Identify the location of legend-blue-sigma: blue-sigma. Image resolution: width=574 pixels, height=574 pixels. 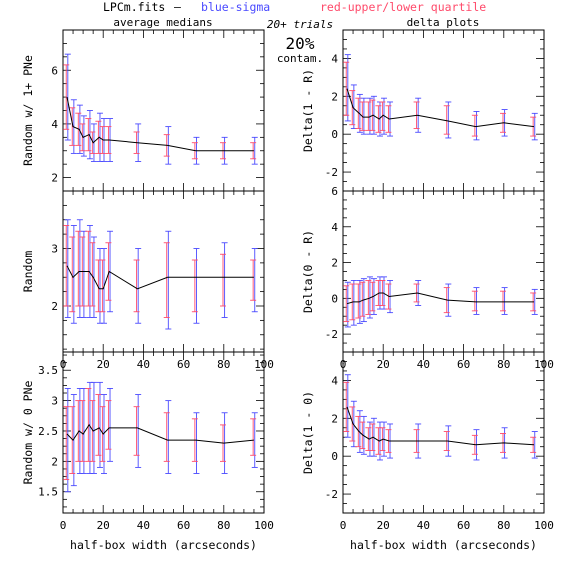
(235, 7).